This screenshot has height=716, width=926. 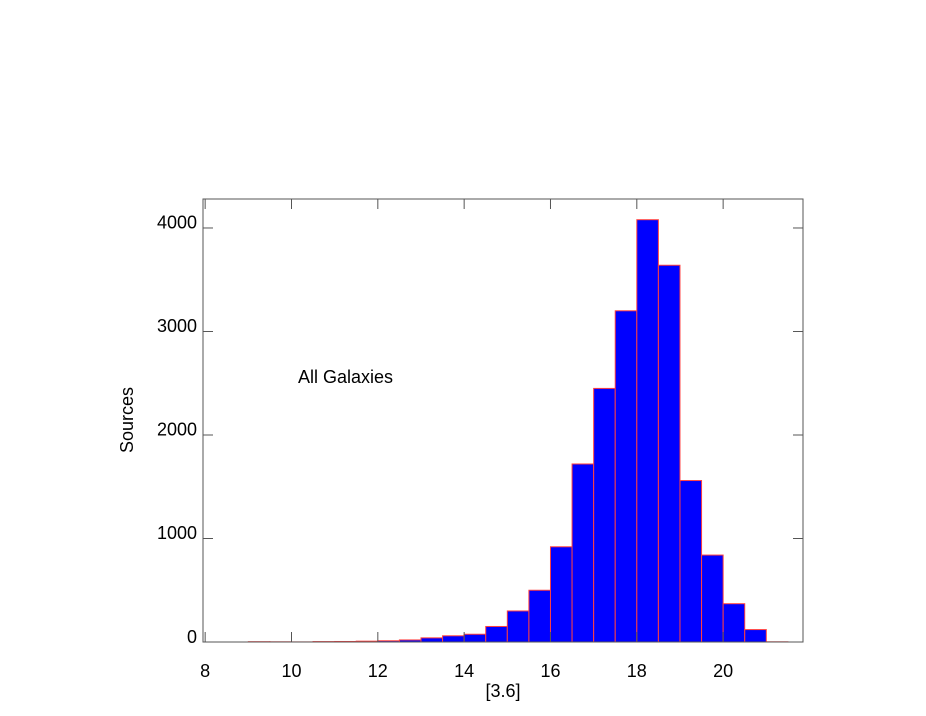 I want to click on x-tick-label: 18, so click(x=637, y=671).